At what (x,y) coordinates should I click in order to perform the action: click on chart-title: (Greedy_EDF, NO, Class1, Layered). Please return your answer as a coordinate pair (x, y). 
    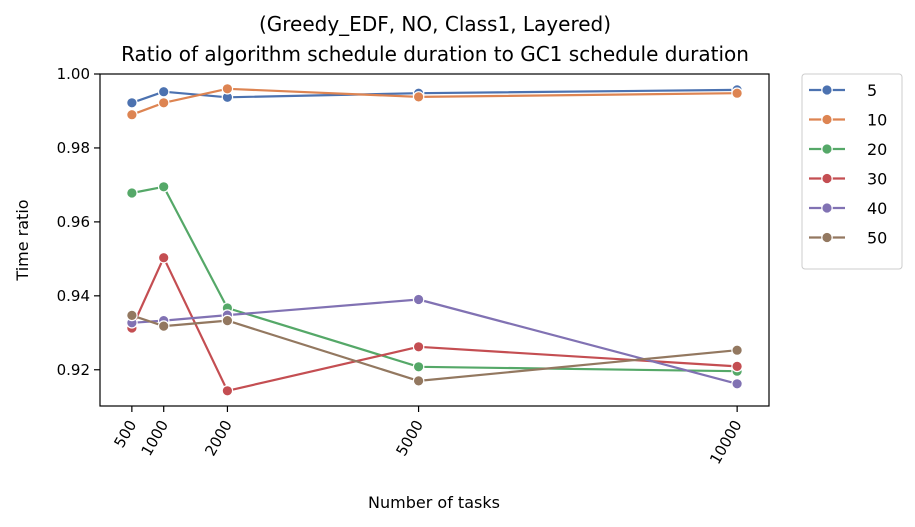
    Looking at the image, I should click on (435, 24).